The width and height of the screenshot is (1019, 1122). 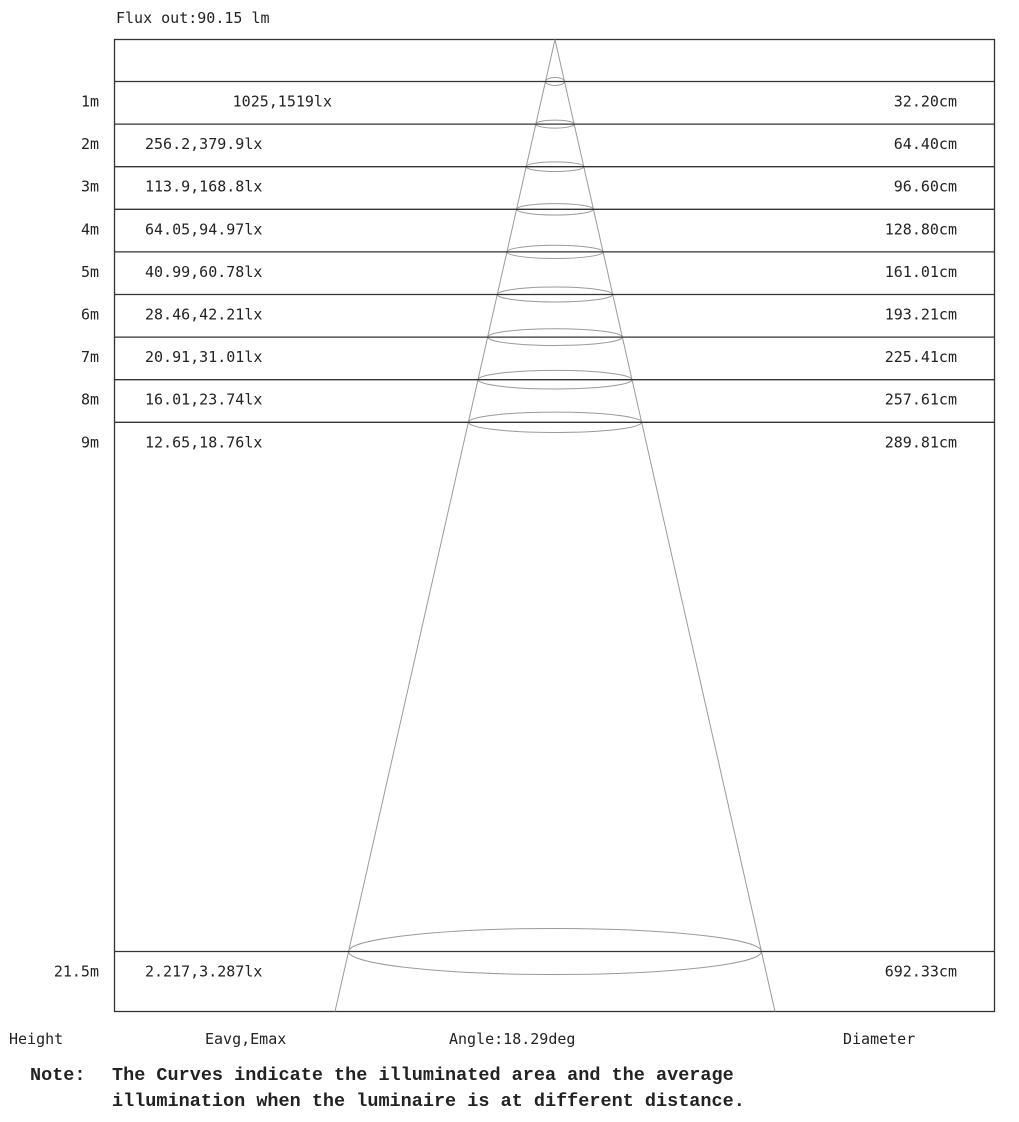 What do you see at coordinates (90, 229) in the screenshot?
I see `height-label: 4m` at bounding box center [90, 229].